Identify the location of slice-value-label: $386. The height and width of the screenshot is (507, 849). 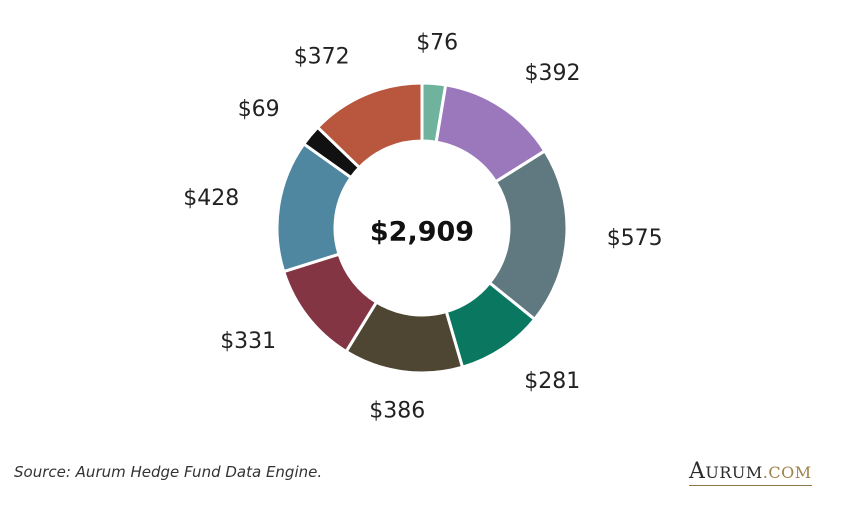
(397, 410).